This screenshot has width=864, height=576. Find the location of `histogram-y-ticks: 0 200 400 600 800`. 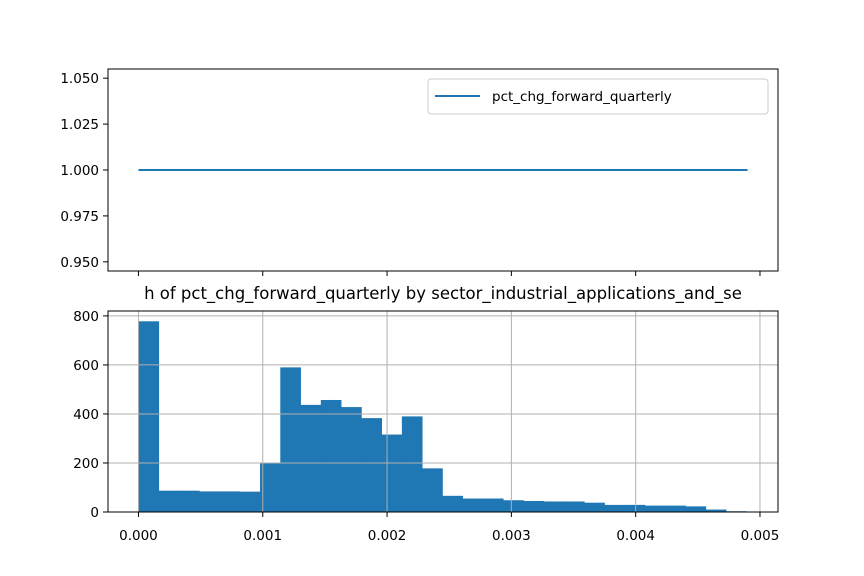

histogram-y-ticks: 0 200 400 600 800 is located at coordinates (90, 415).